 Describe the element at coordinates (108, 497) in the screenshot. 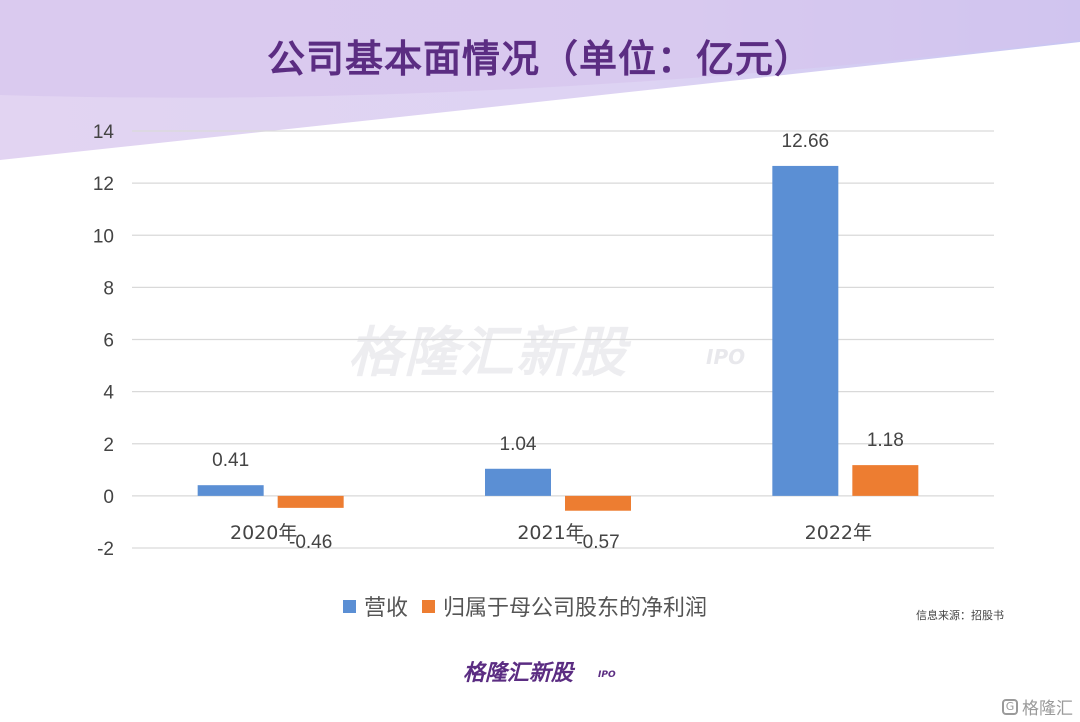

I see `y-tick-label: 0` at that location.